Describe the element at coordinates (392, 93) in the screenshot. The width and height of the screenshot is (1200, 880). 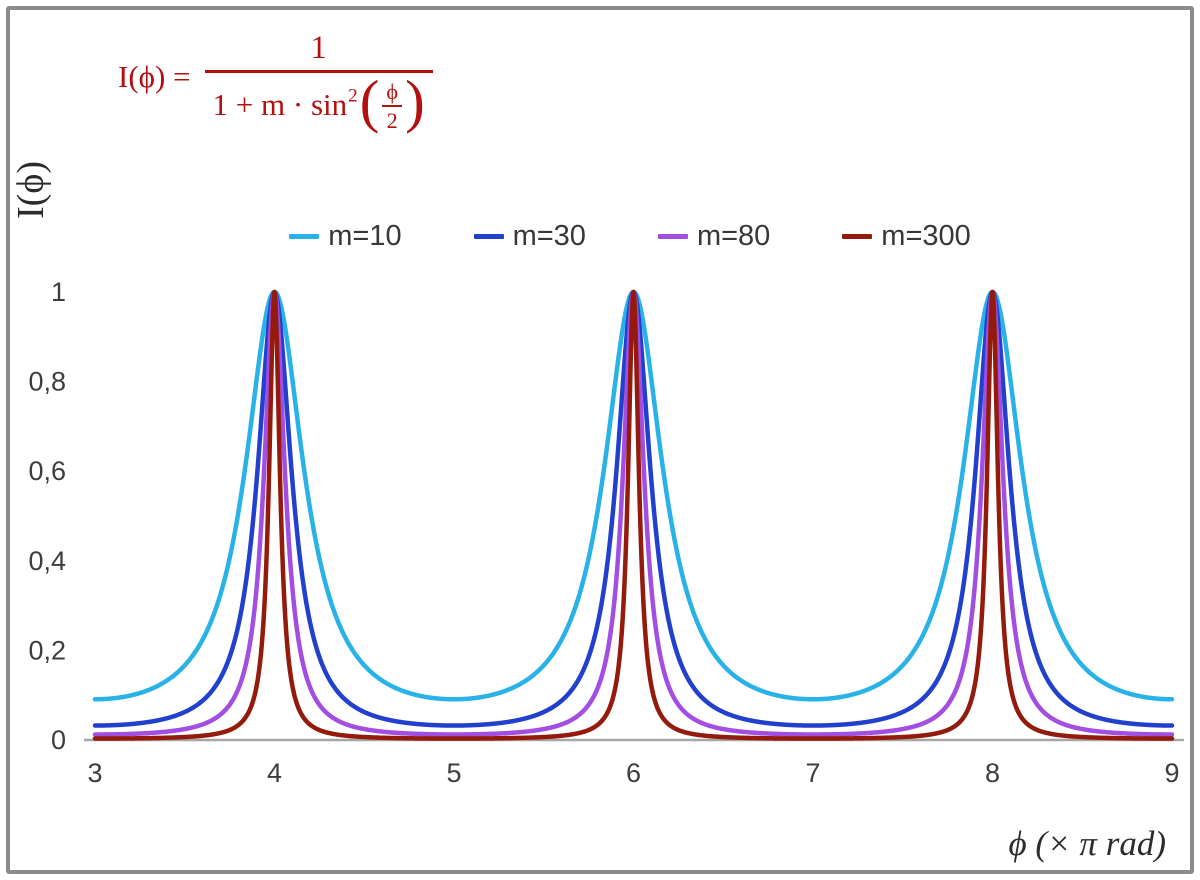
I see `inner-numerator: ϕ` at that location.